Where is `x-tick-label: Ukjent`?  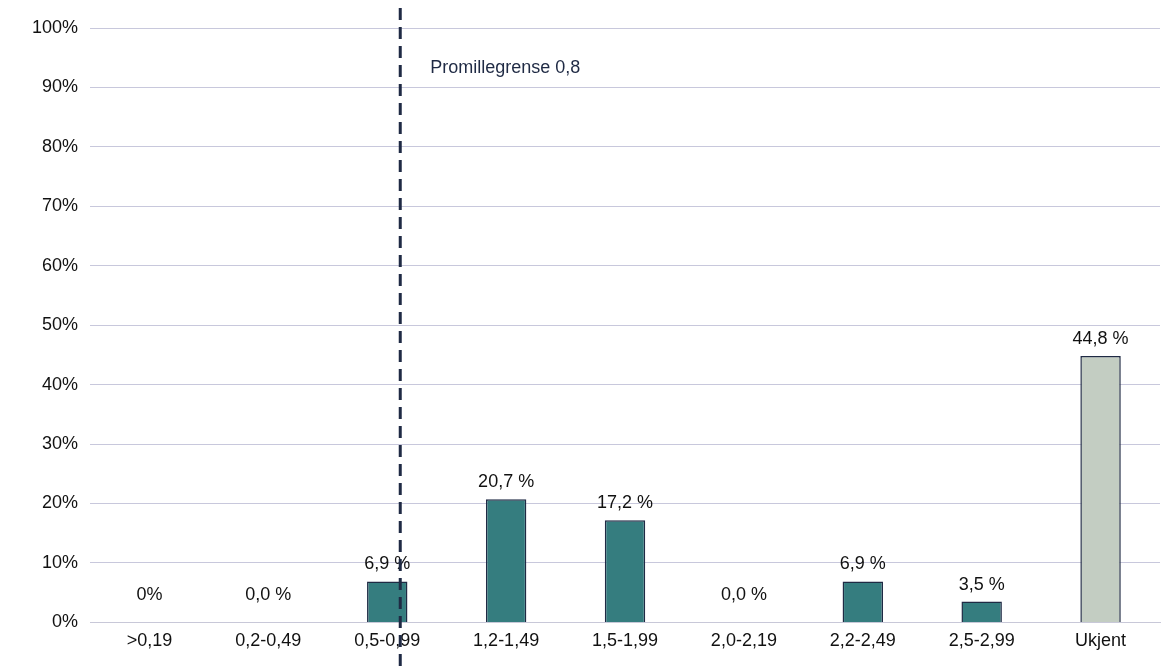
x-tick-label: Ukjent is located at coordinates (1101, 640).